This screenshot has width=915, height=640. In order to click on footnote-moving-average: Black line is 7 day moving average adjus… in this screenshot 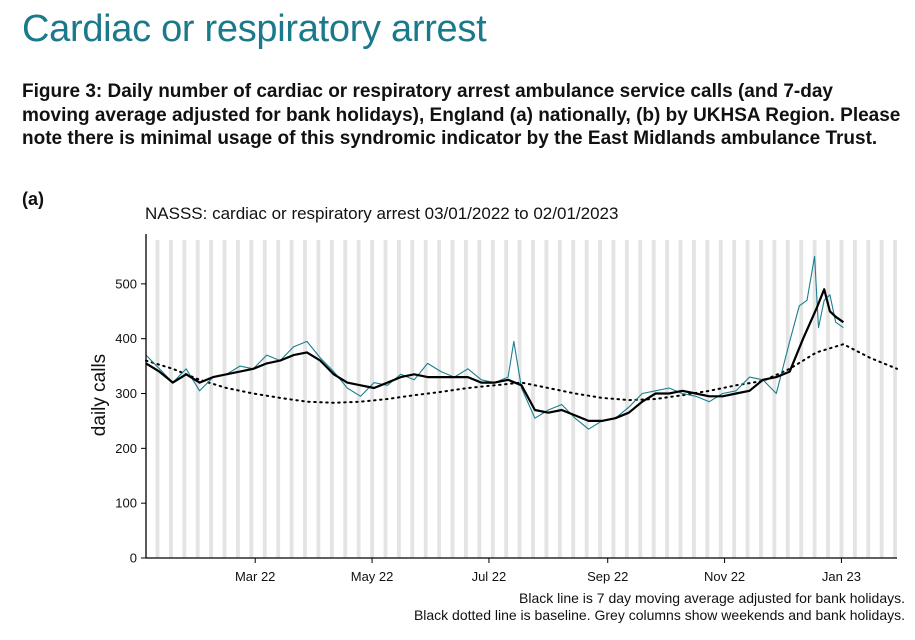, I will do `click(712, 598)`.